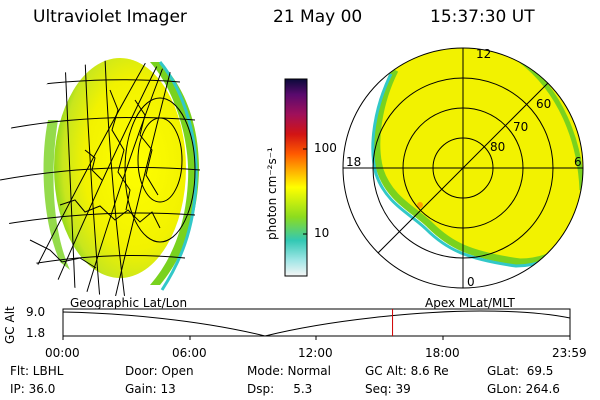 The width and height of the screenshot is (600, 400). What do you see at coordinates (150, 389) in the screenshot?
I see `info-gain: Gain: 13` at bounding box center [150, 389].